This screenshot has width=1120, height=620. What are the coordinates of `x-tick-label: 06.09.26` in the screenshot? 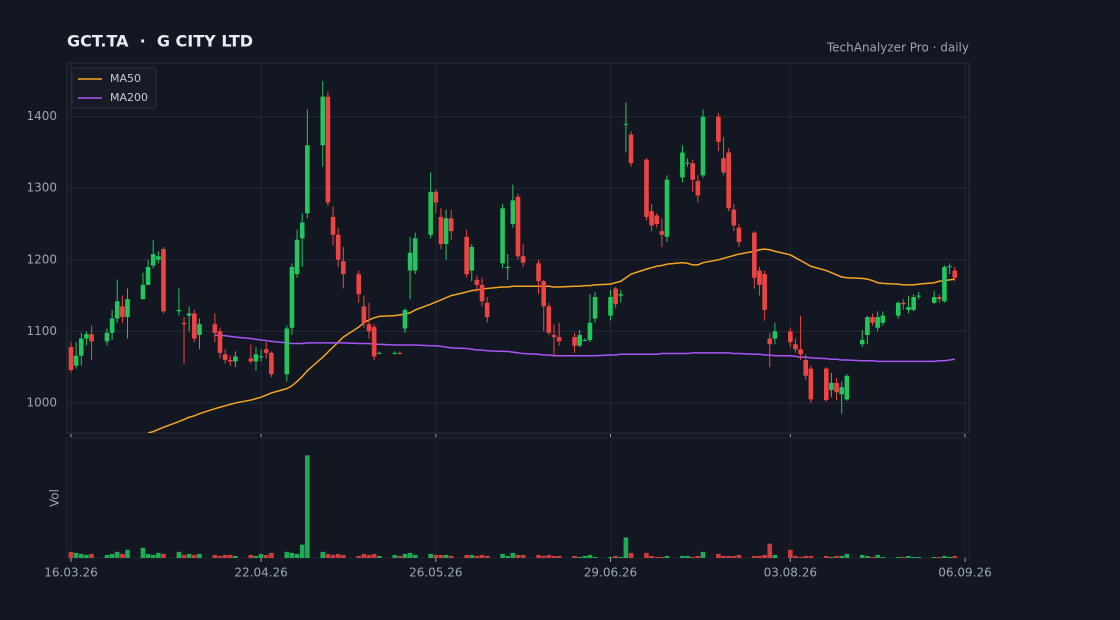 It's located at (964, 573).